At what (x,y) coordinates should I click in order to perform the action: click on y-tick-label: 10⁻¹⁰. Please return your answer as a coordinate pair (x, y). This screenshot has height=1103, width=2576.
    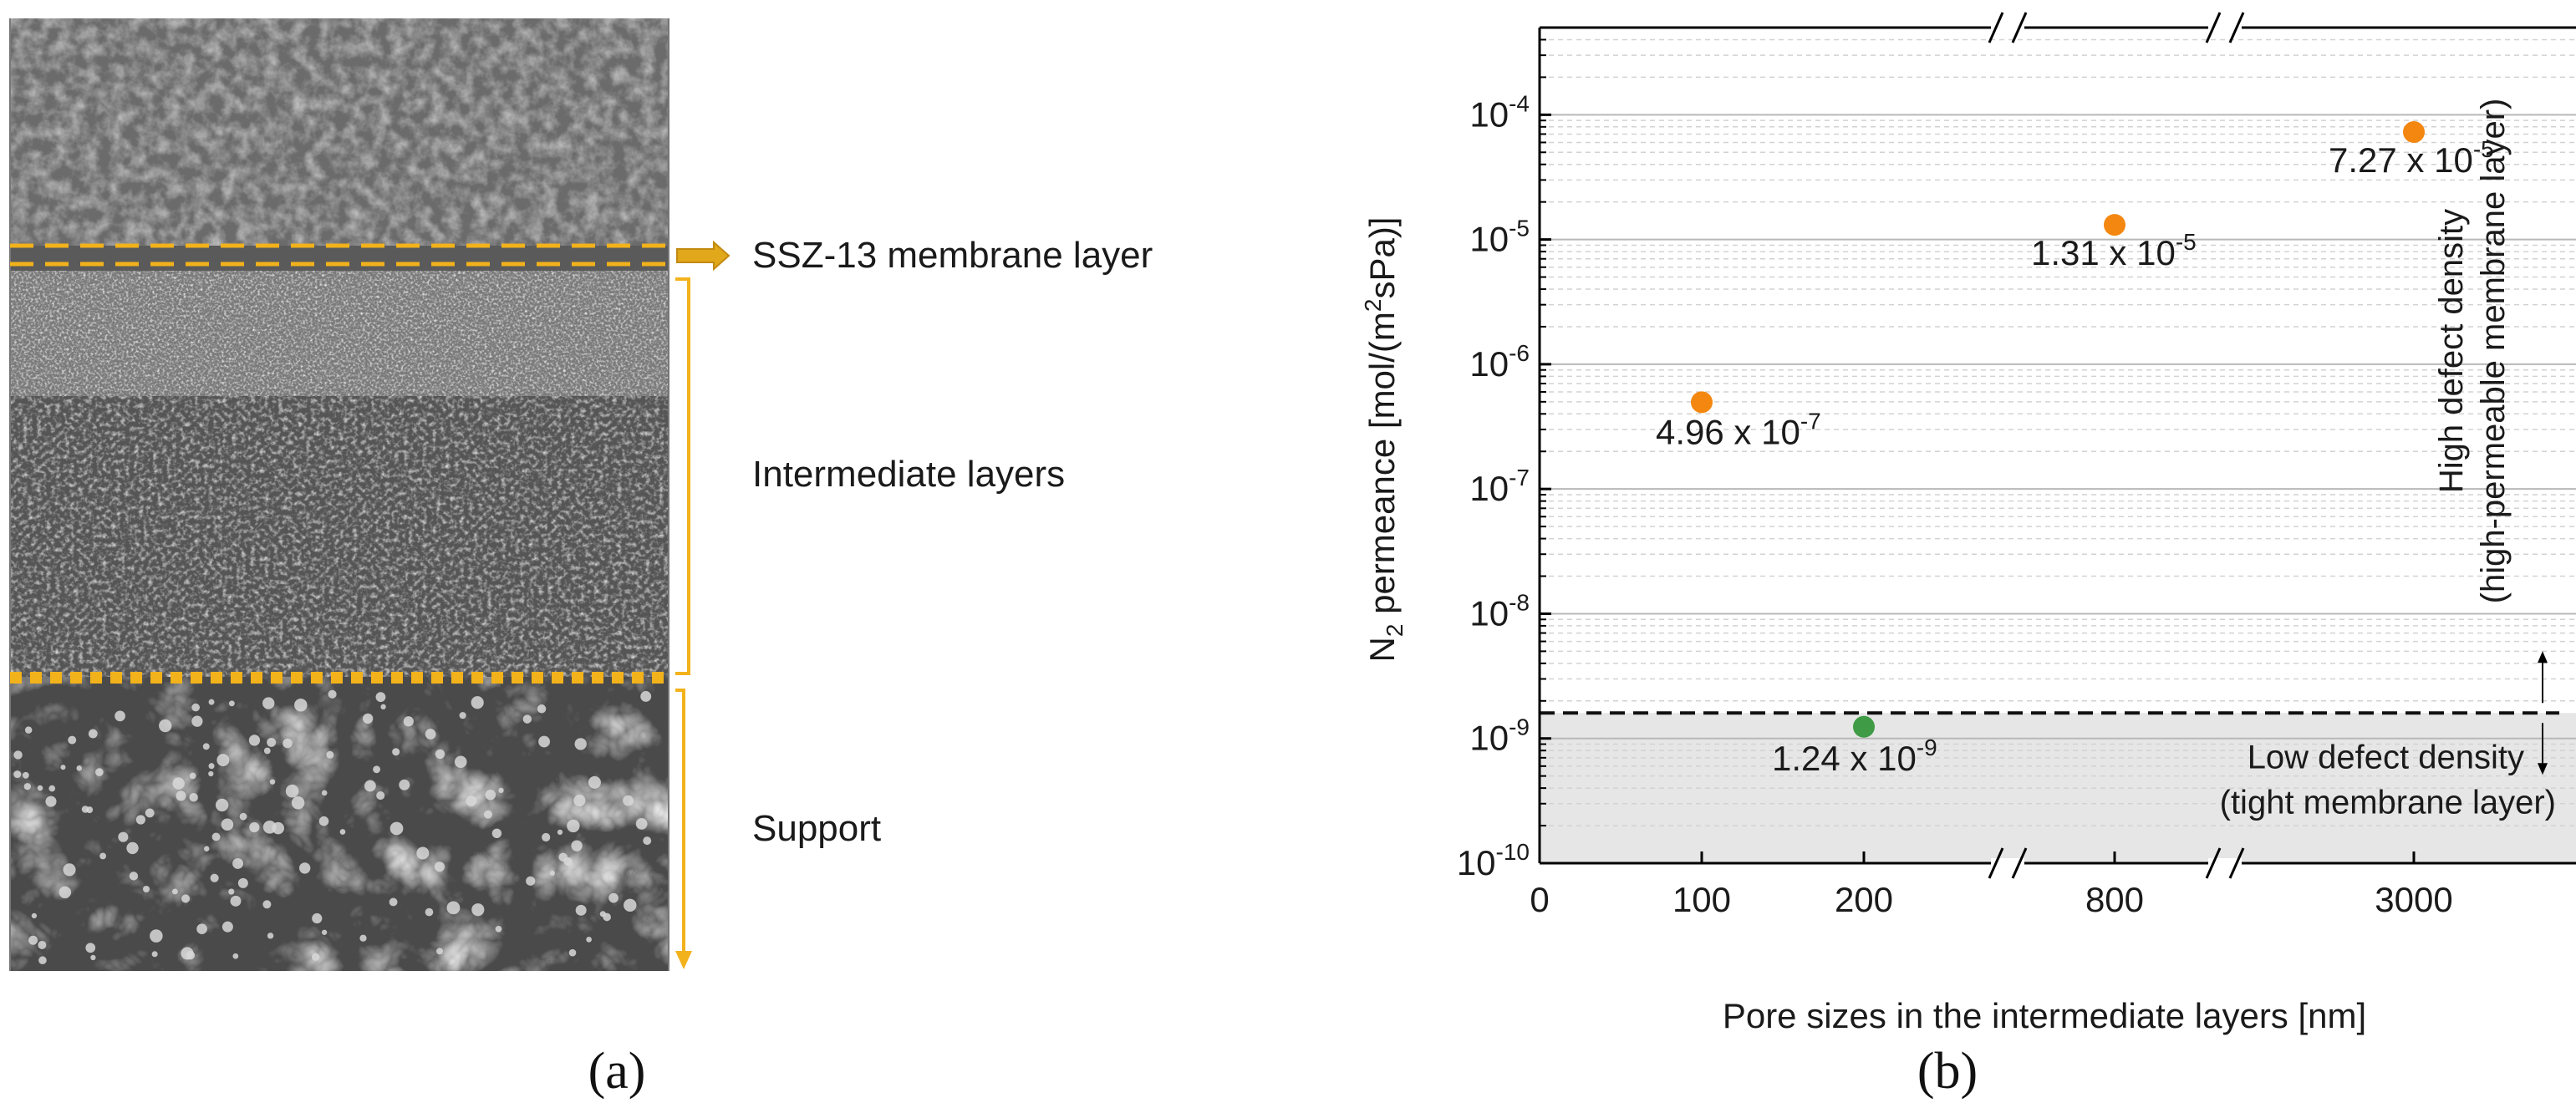
    Looking at the image, I should click on (1493, 860).